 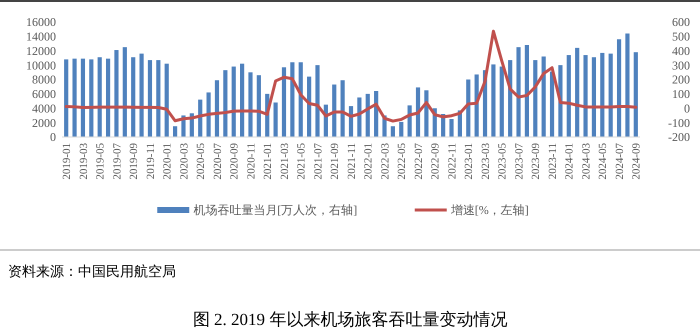 What do you see at coordinates (218, 161) in the screenshot?
I see `x-tick-label: 2020-07` at bounding box center [218, 161].